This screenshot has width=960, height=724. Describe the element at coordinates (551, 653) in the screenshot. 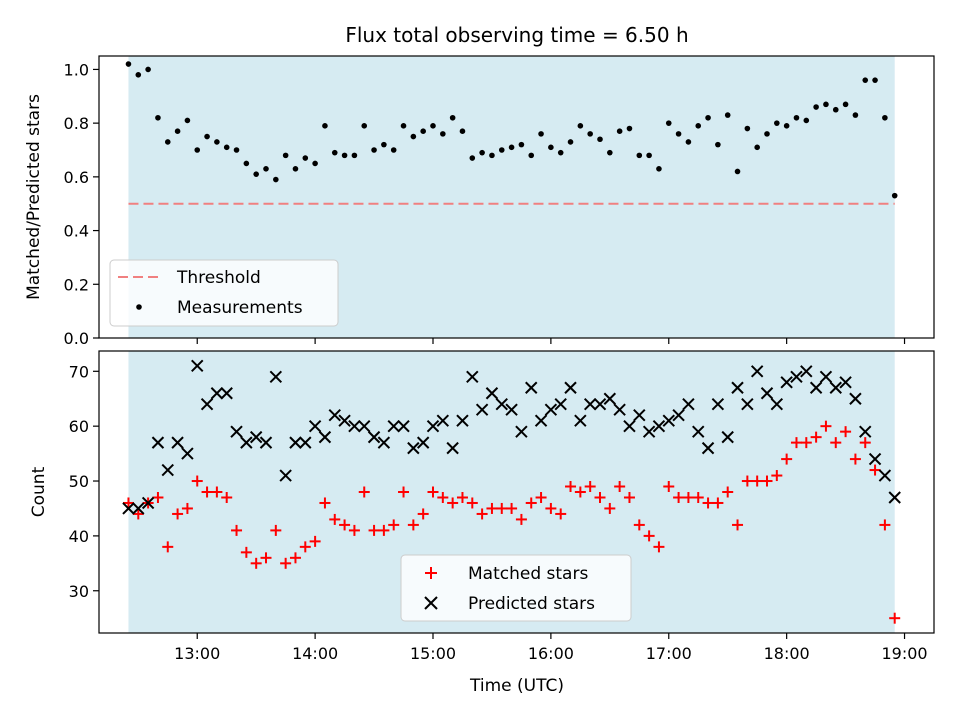

I see `x-tick-label: 16:00` at that location.